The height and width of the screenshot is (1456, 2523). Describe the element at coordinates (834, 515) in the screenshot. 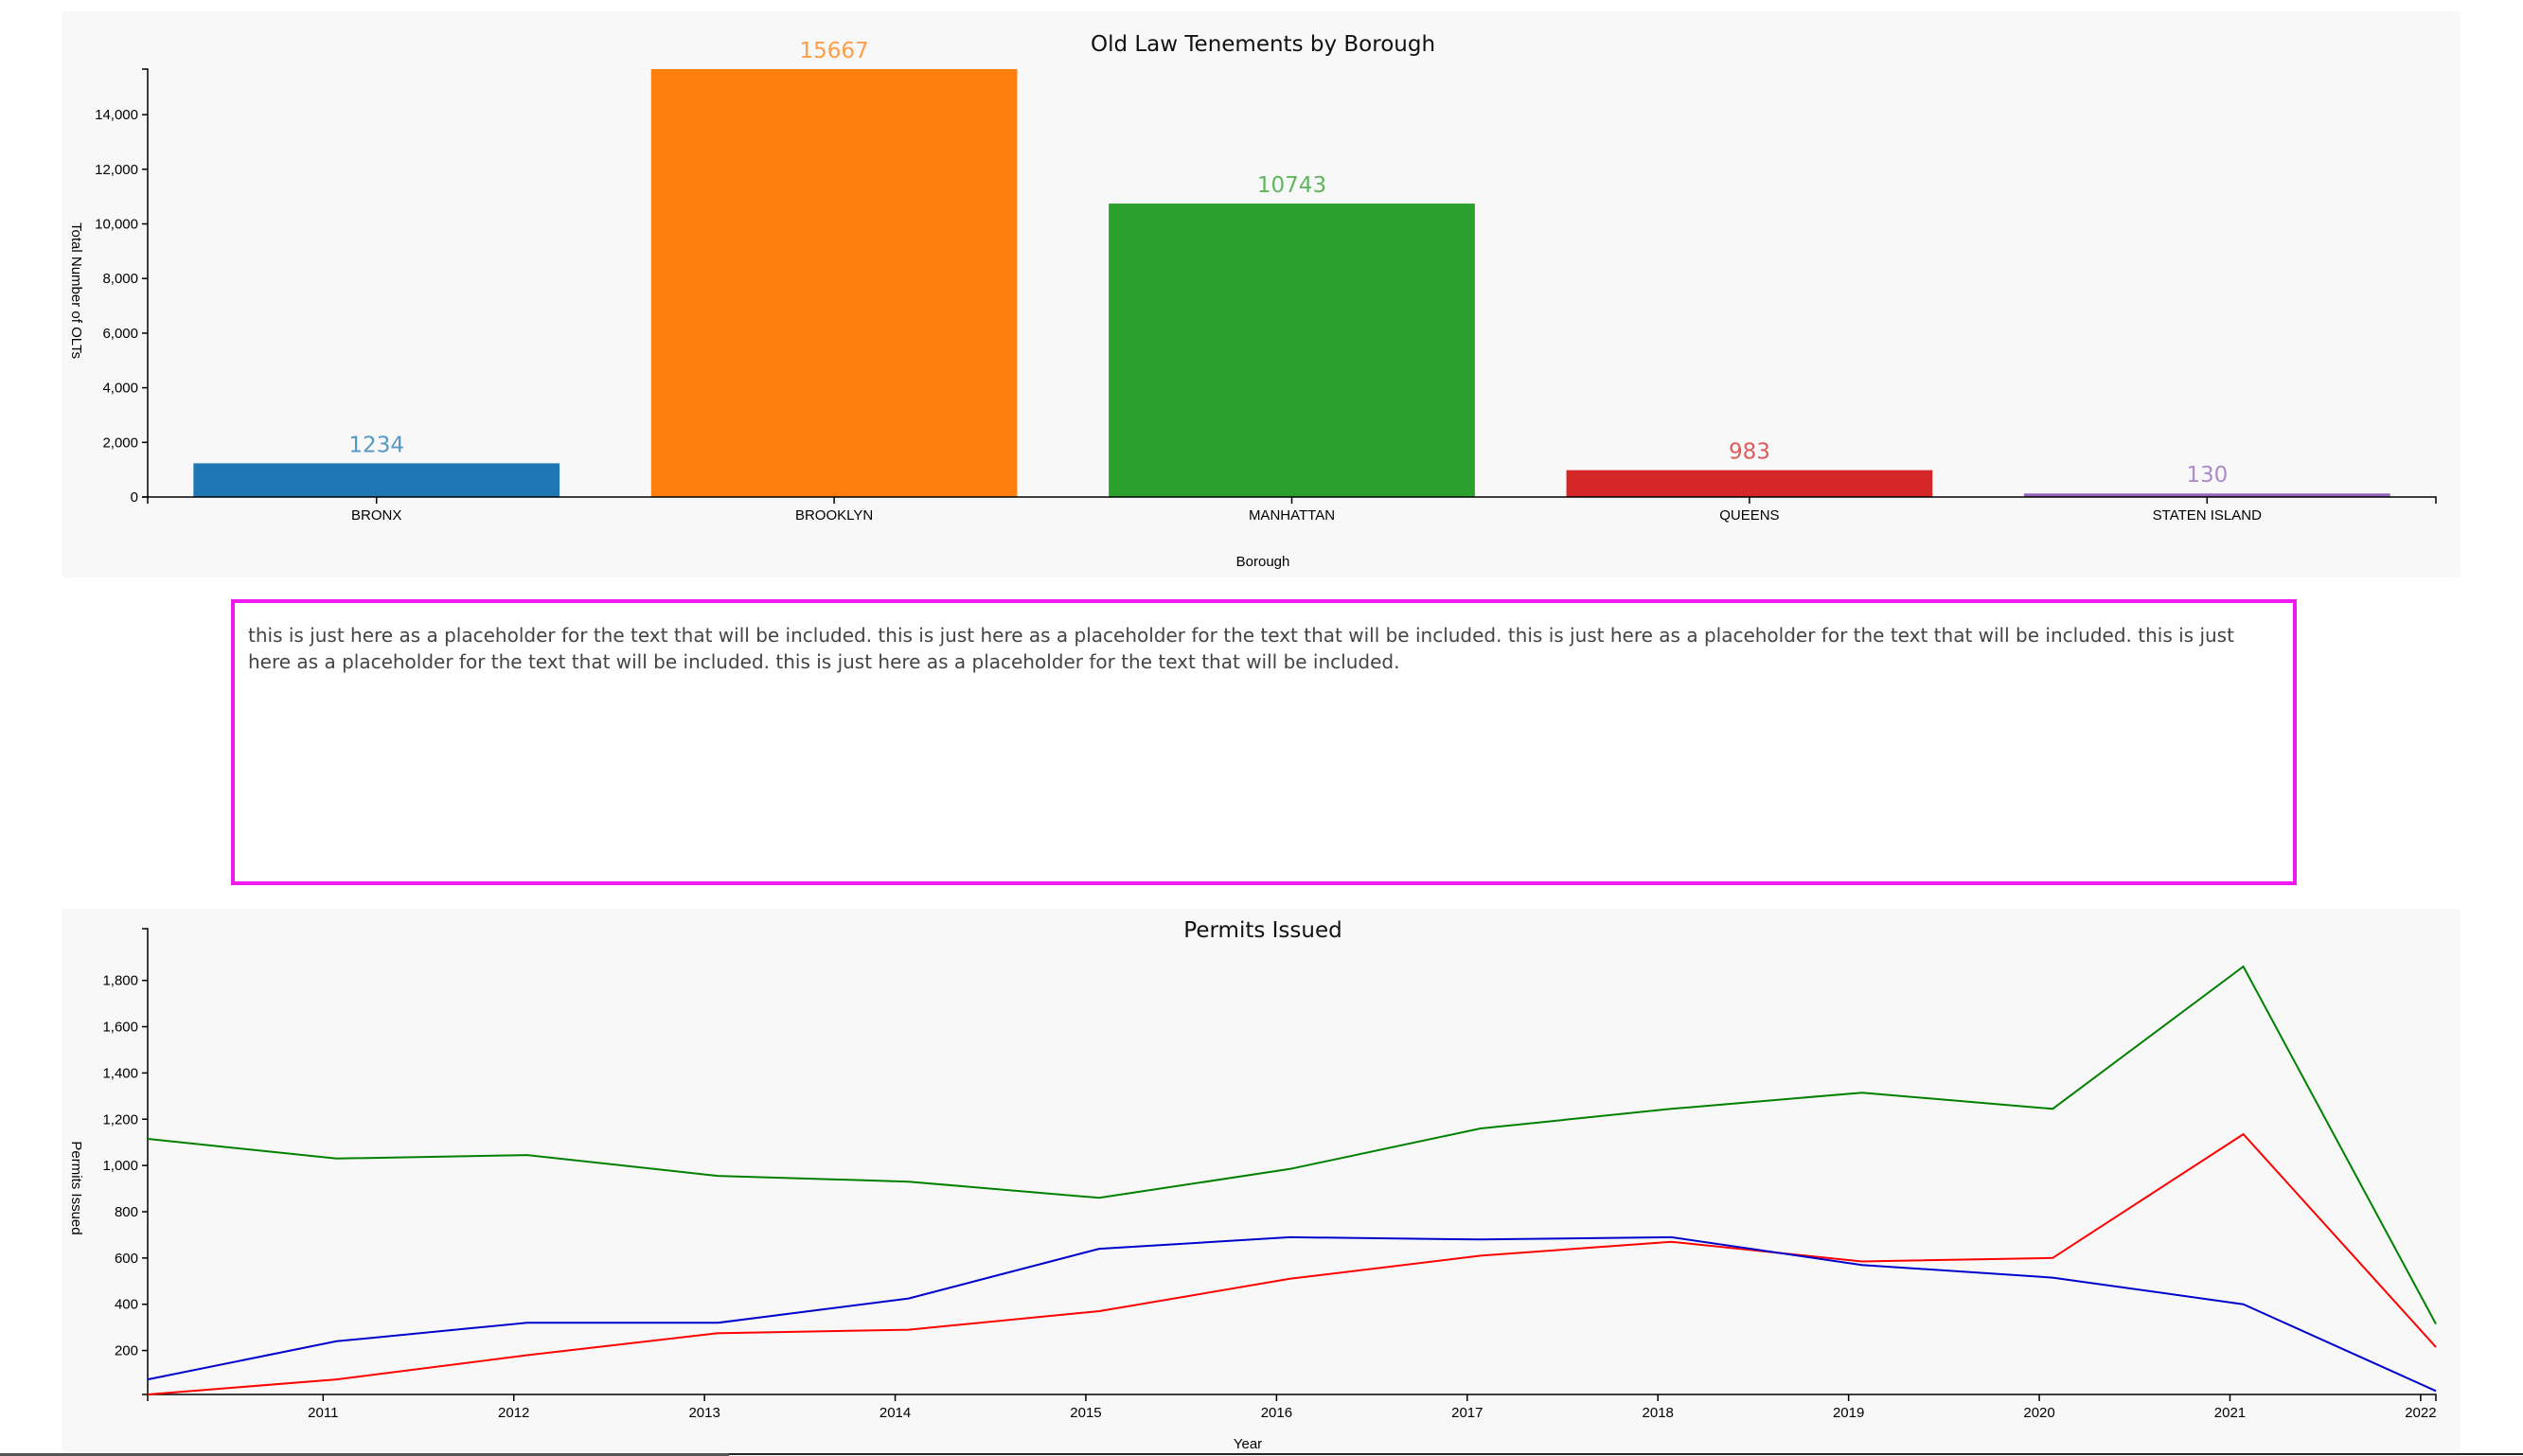

I see `x-tick-label: BROOKLYN` at that location.